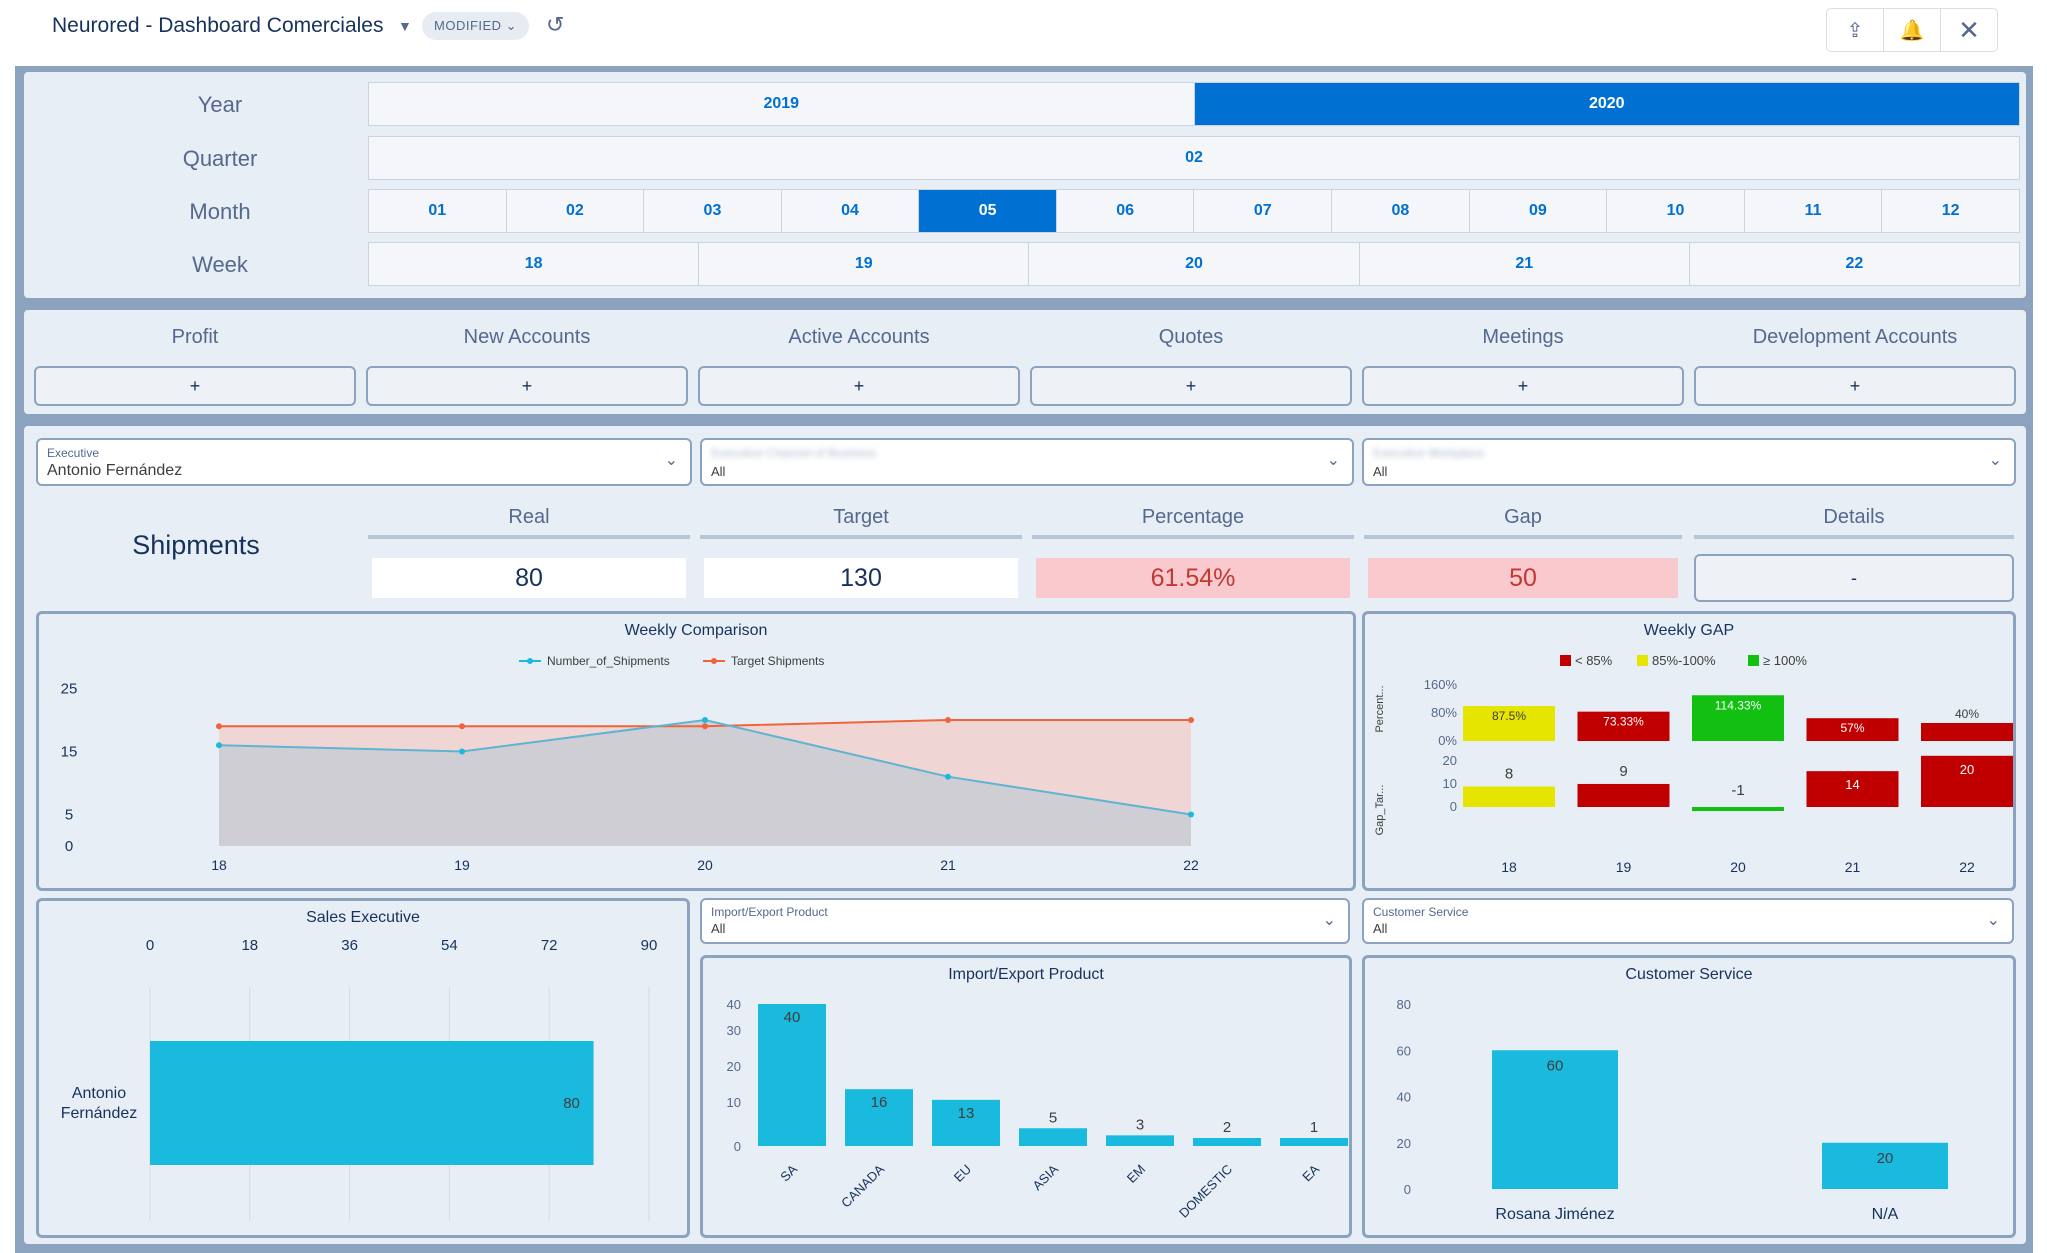 This screenshot has width=2047, height=1253. Describe the element at coordinates (1441, 684) in the screenshot. I see `percent-tick-label: 160%` at that location.